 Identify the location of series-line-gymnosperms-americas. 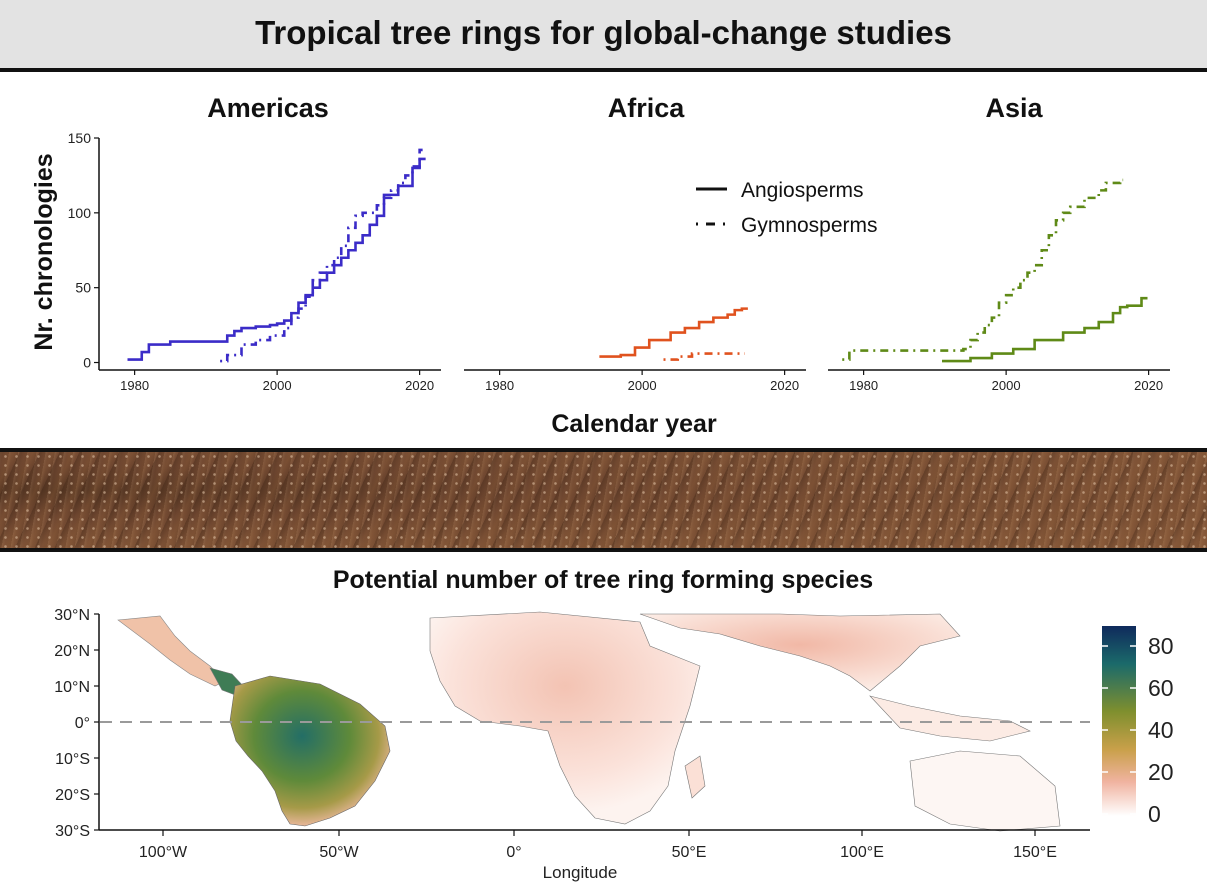
(321, 255).